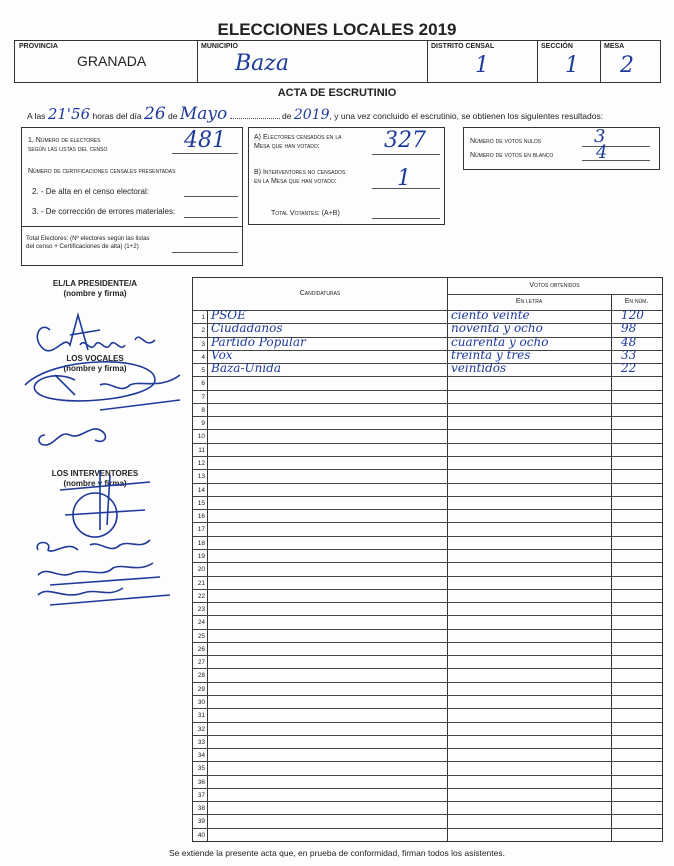  Describe the element at coordinates (201, 756) in the screenshot. I see `row-number: 34` at that location.